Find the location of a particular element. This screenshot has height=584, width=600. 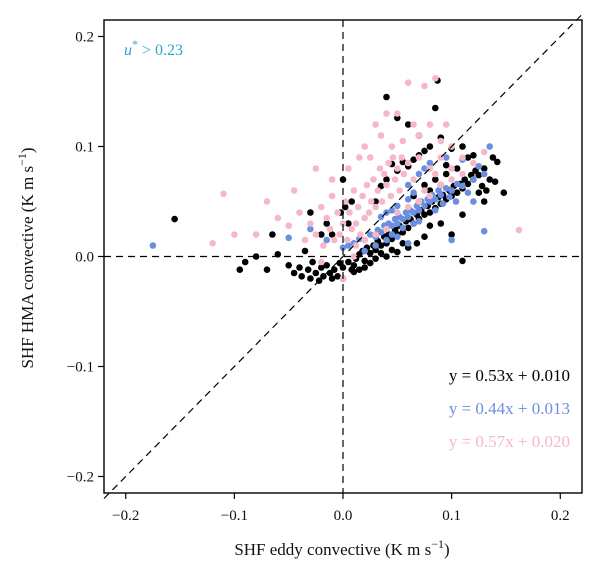

y-tick-label: 0.2 is located at coordinates (84, 38).